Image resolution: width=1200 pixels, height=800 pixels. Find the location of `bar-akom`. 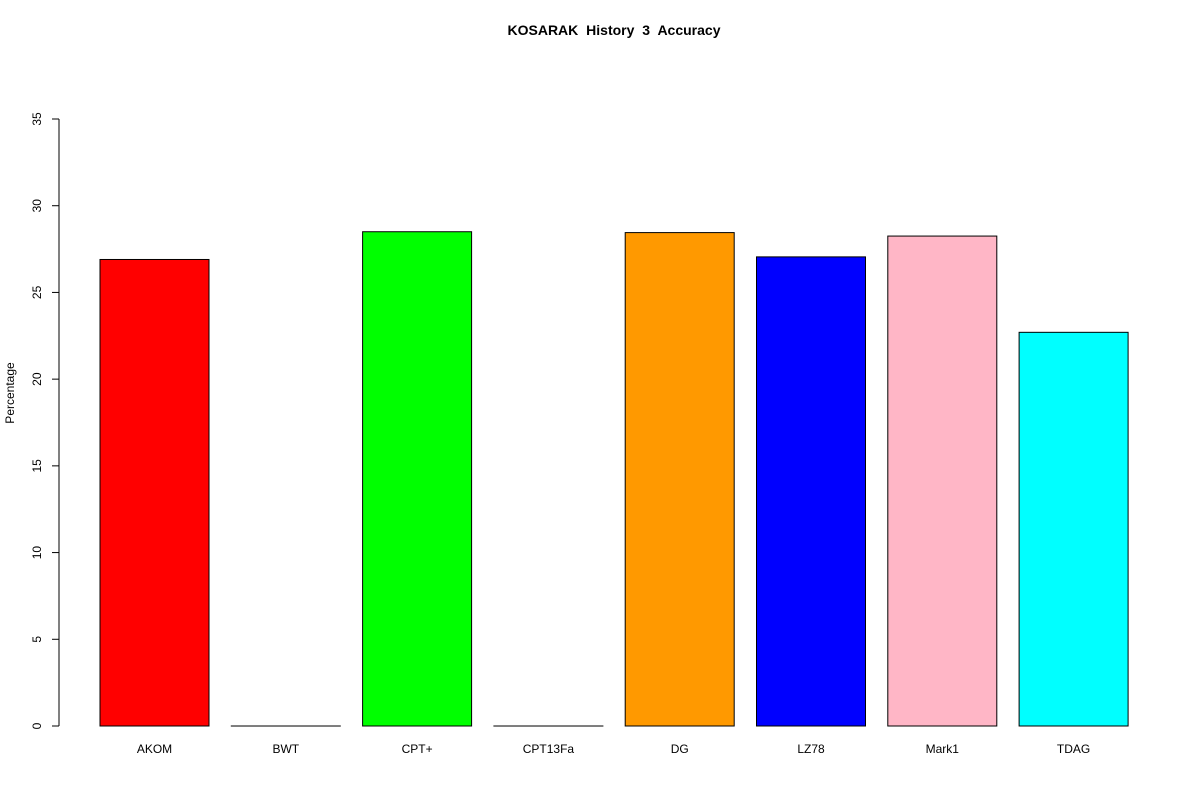

bar-akom is located at coordinates (154, 492).